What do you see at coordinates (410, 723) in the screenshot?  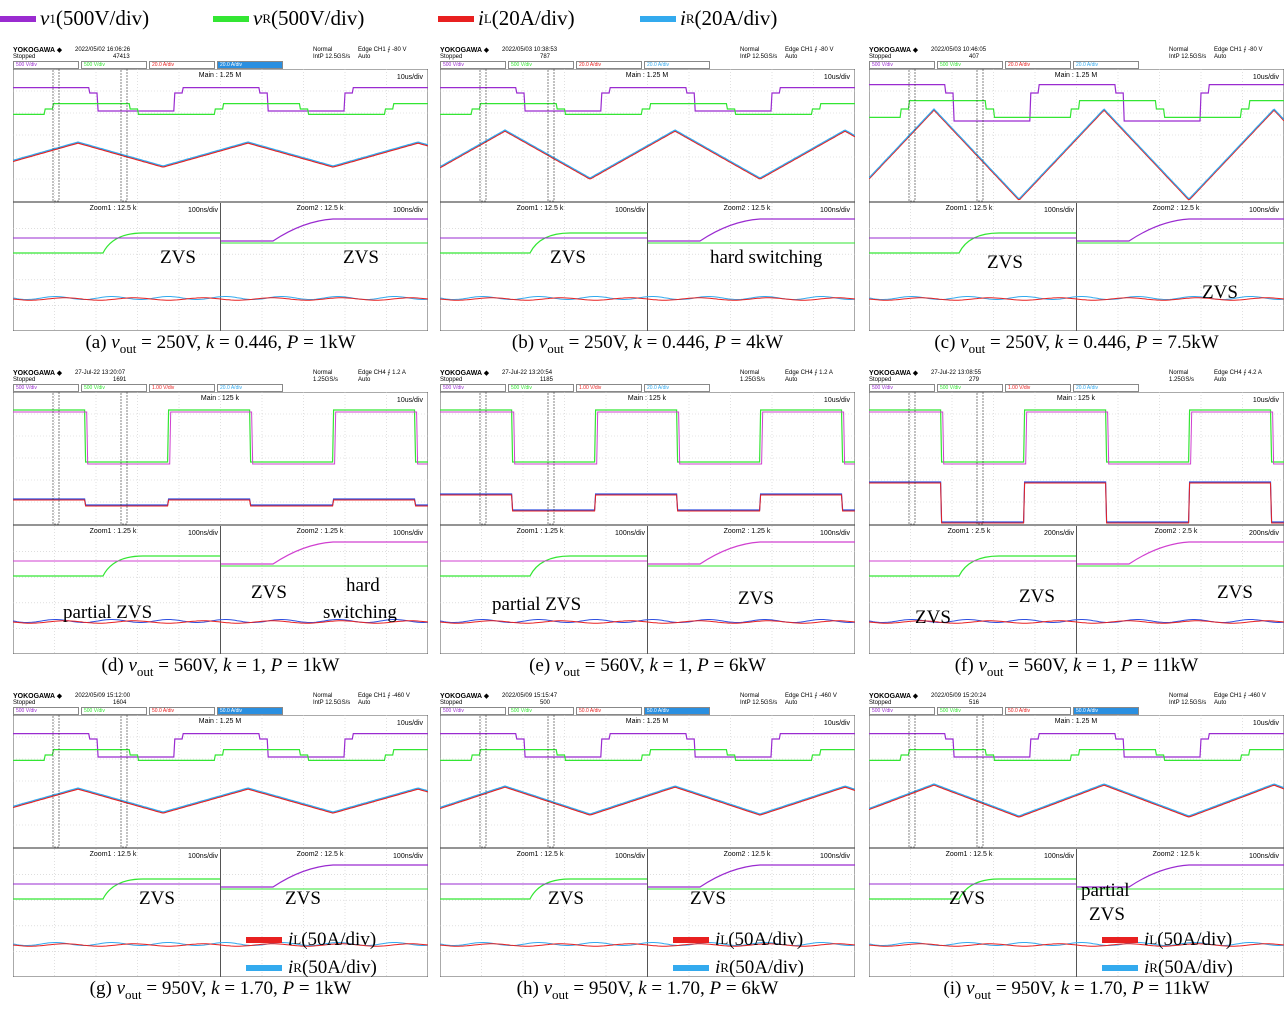 I see `top-timediv: 10us/div` at bounding box center [410, 723].